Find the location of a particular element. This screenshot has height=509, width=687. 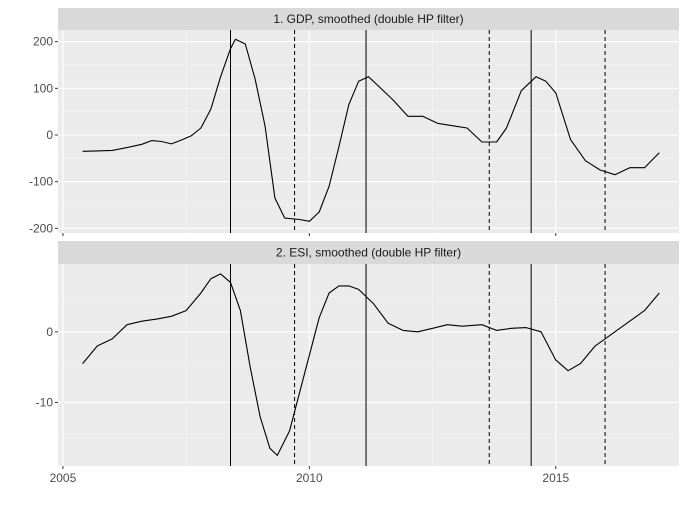

x-tick-label: 2010 is located at coordinates (309, 478).